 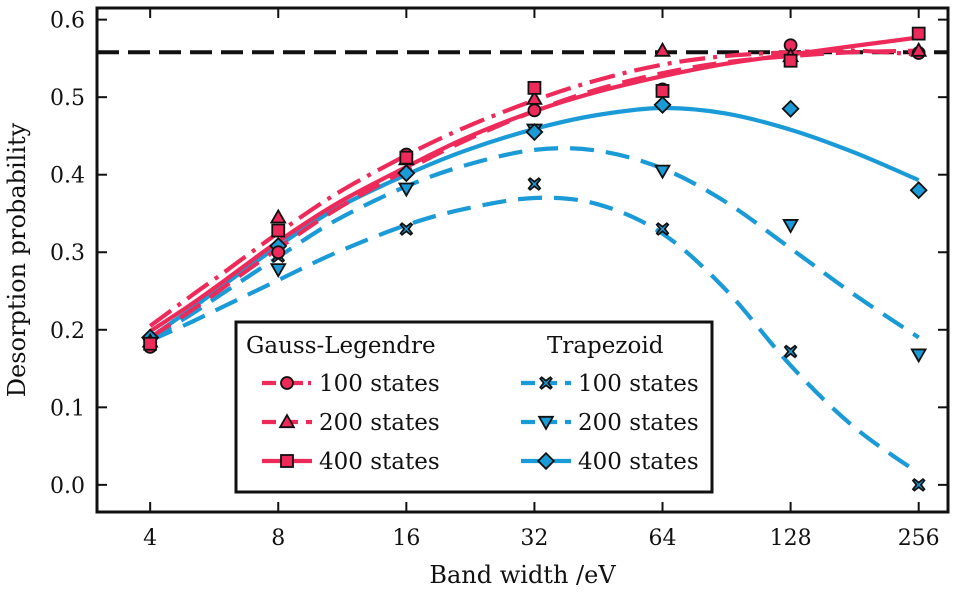 I want to click on x-tick-label: 64, so click(x=663, y=538).